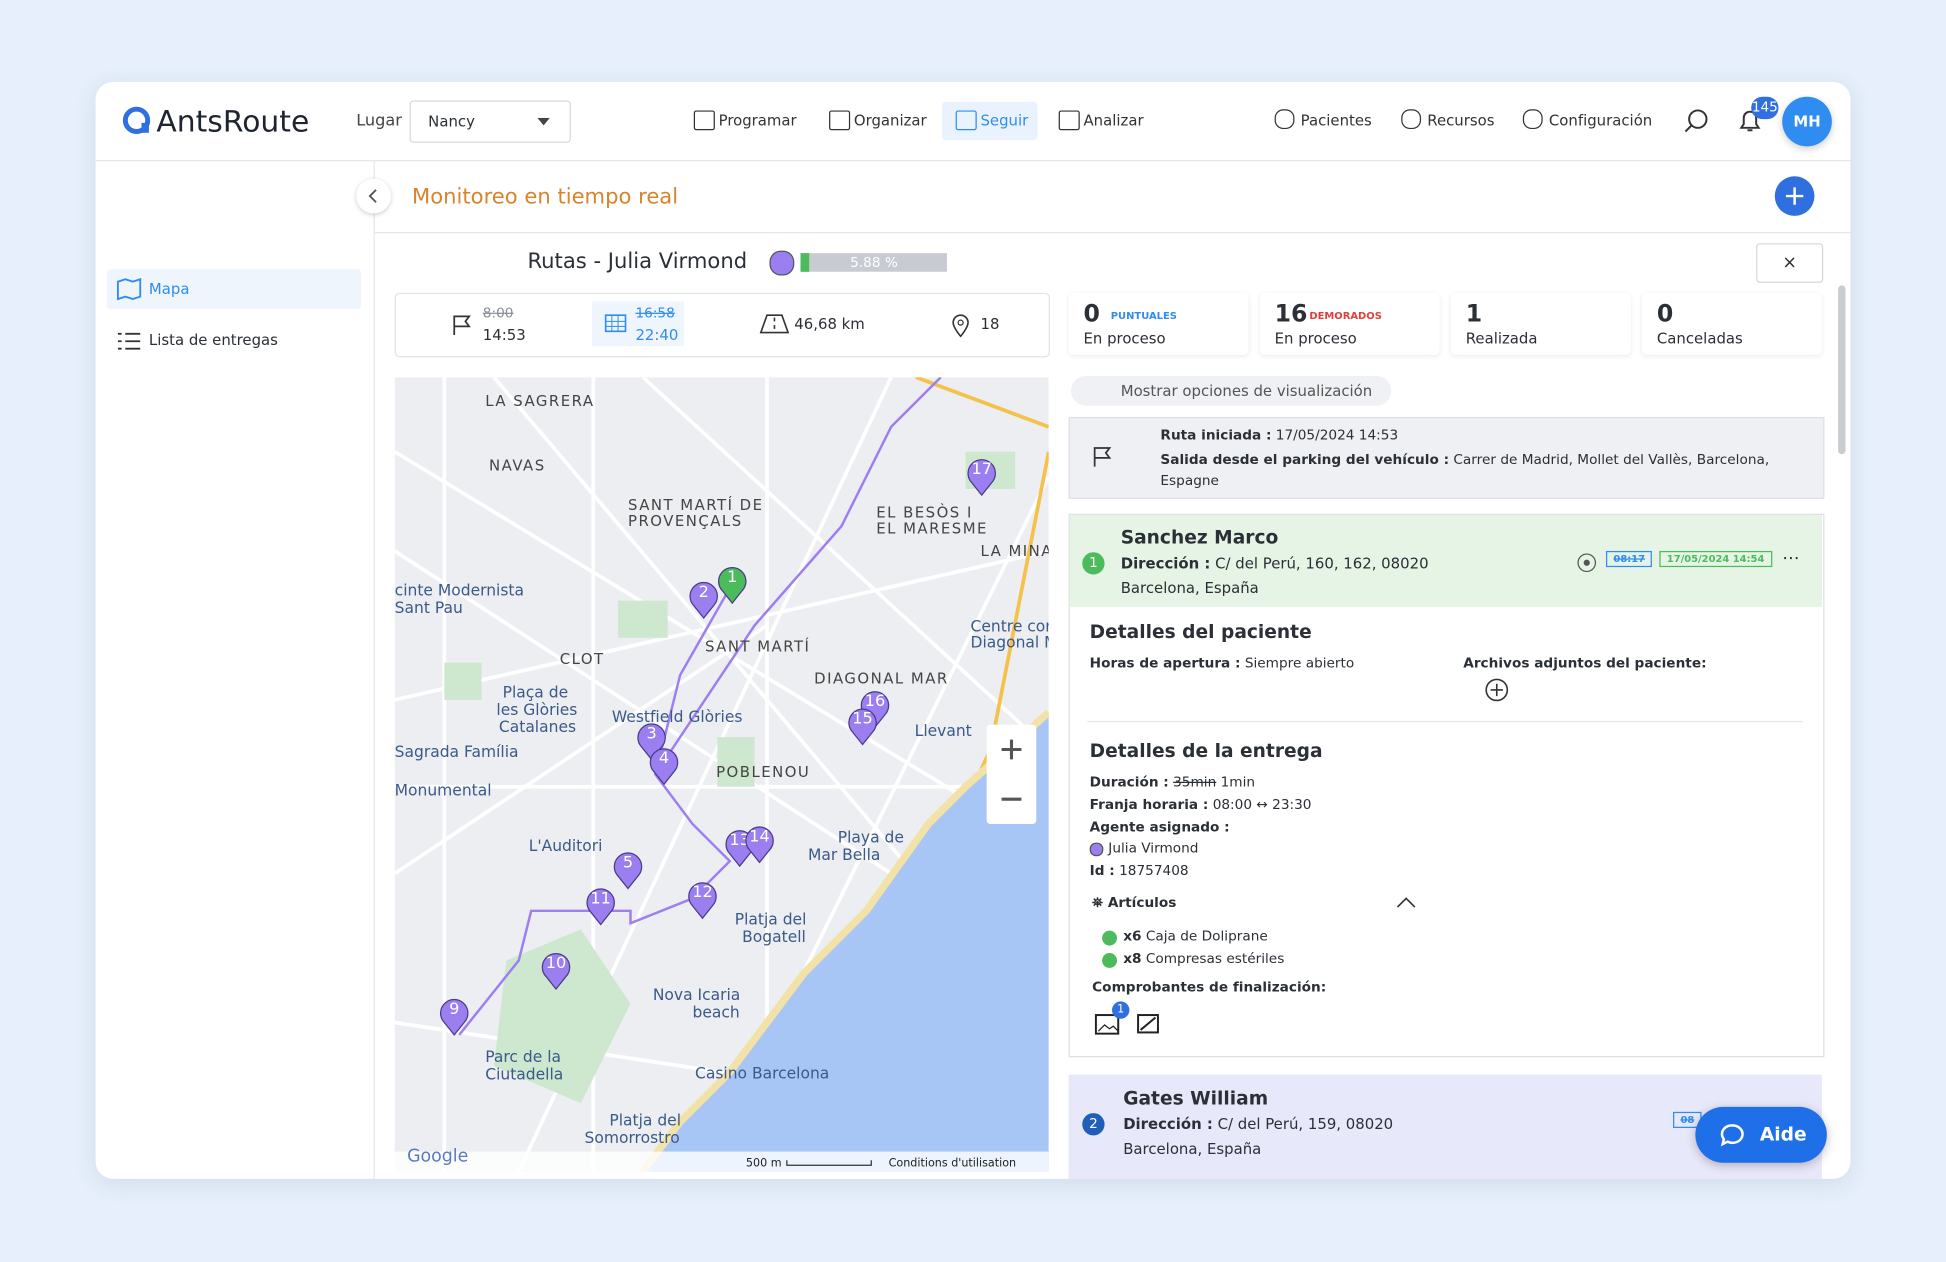 The image size is (1946, 1262). I want to click on flag-icon, so click(462, 325).